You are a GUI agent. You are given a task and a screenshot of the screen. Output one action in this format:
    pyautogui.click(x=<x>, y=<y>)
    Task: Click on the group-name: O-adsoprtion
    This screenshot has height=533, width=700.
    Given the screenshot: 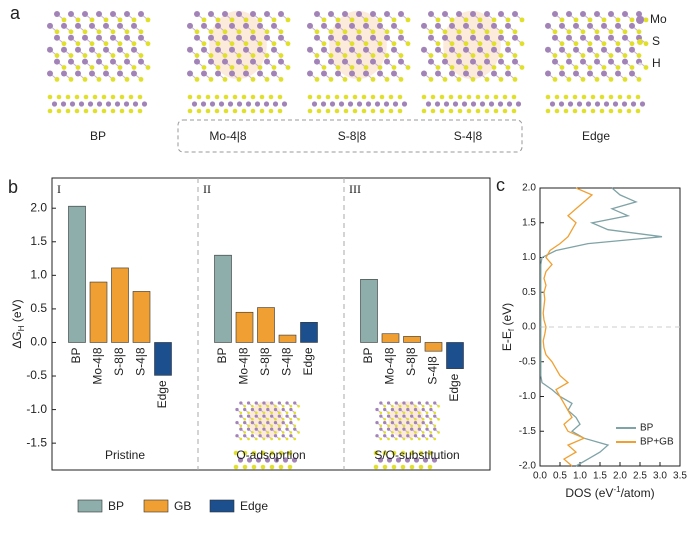 What is the action you would take?
    pyautogui.click(x=270, y=455)
    